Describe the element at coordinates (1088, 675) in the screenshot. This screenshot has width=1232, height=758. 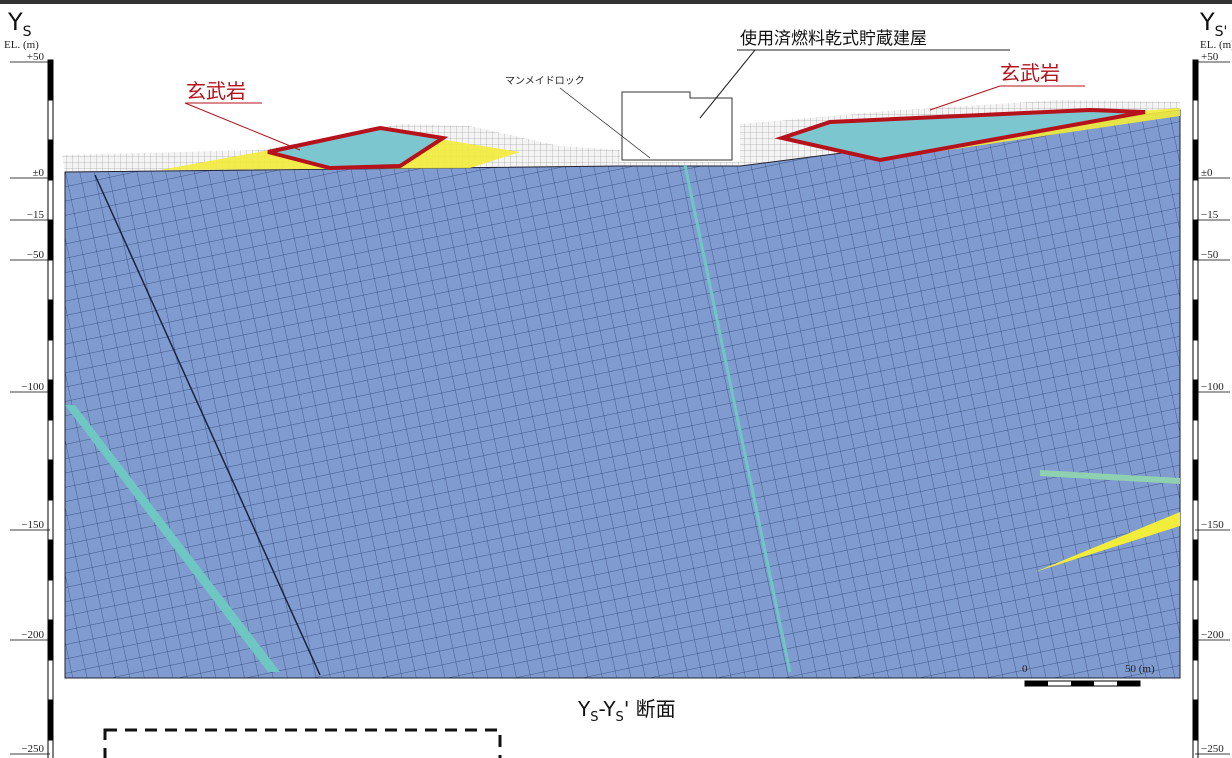
I see `scale-bar: 0 50 (m)` at that location.